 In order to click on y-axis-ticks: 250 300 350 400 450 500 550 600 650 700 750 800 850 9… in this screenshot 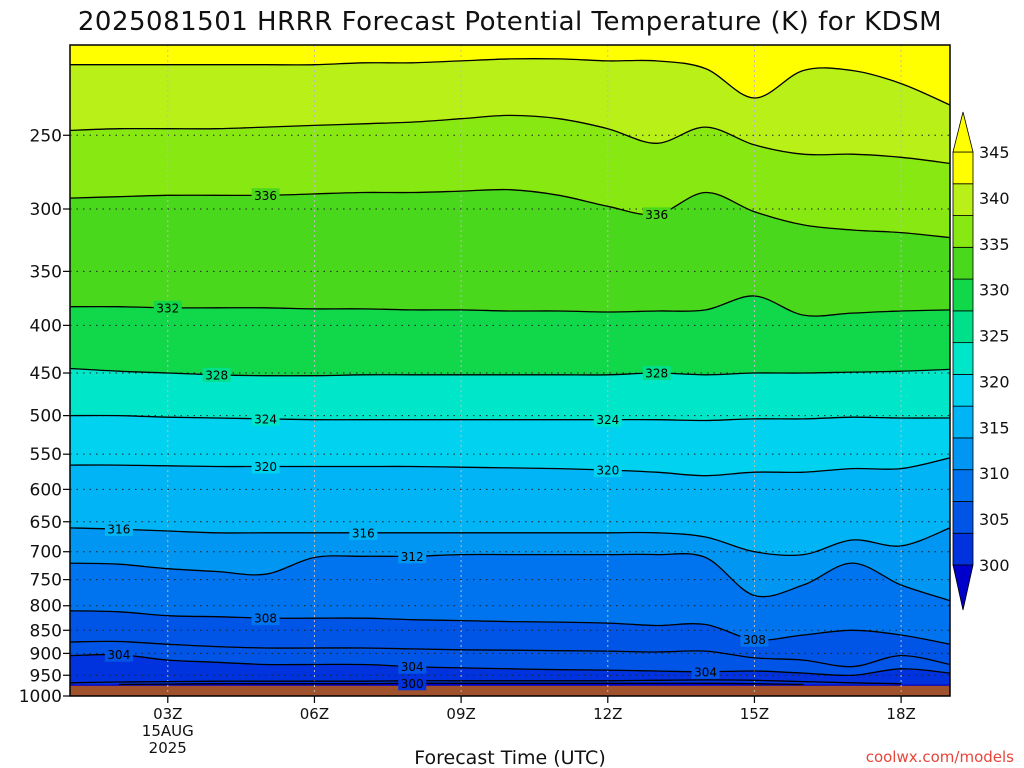, I will do `click(44, 416)`.